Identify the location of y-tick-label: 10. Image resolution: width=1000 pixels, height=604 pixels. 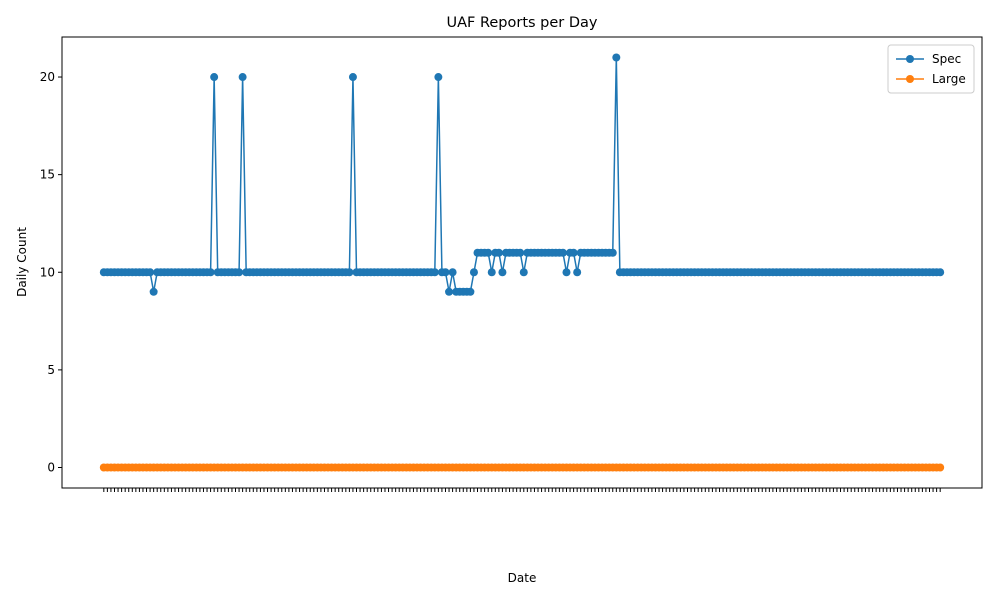
(47, 272).